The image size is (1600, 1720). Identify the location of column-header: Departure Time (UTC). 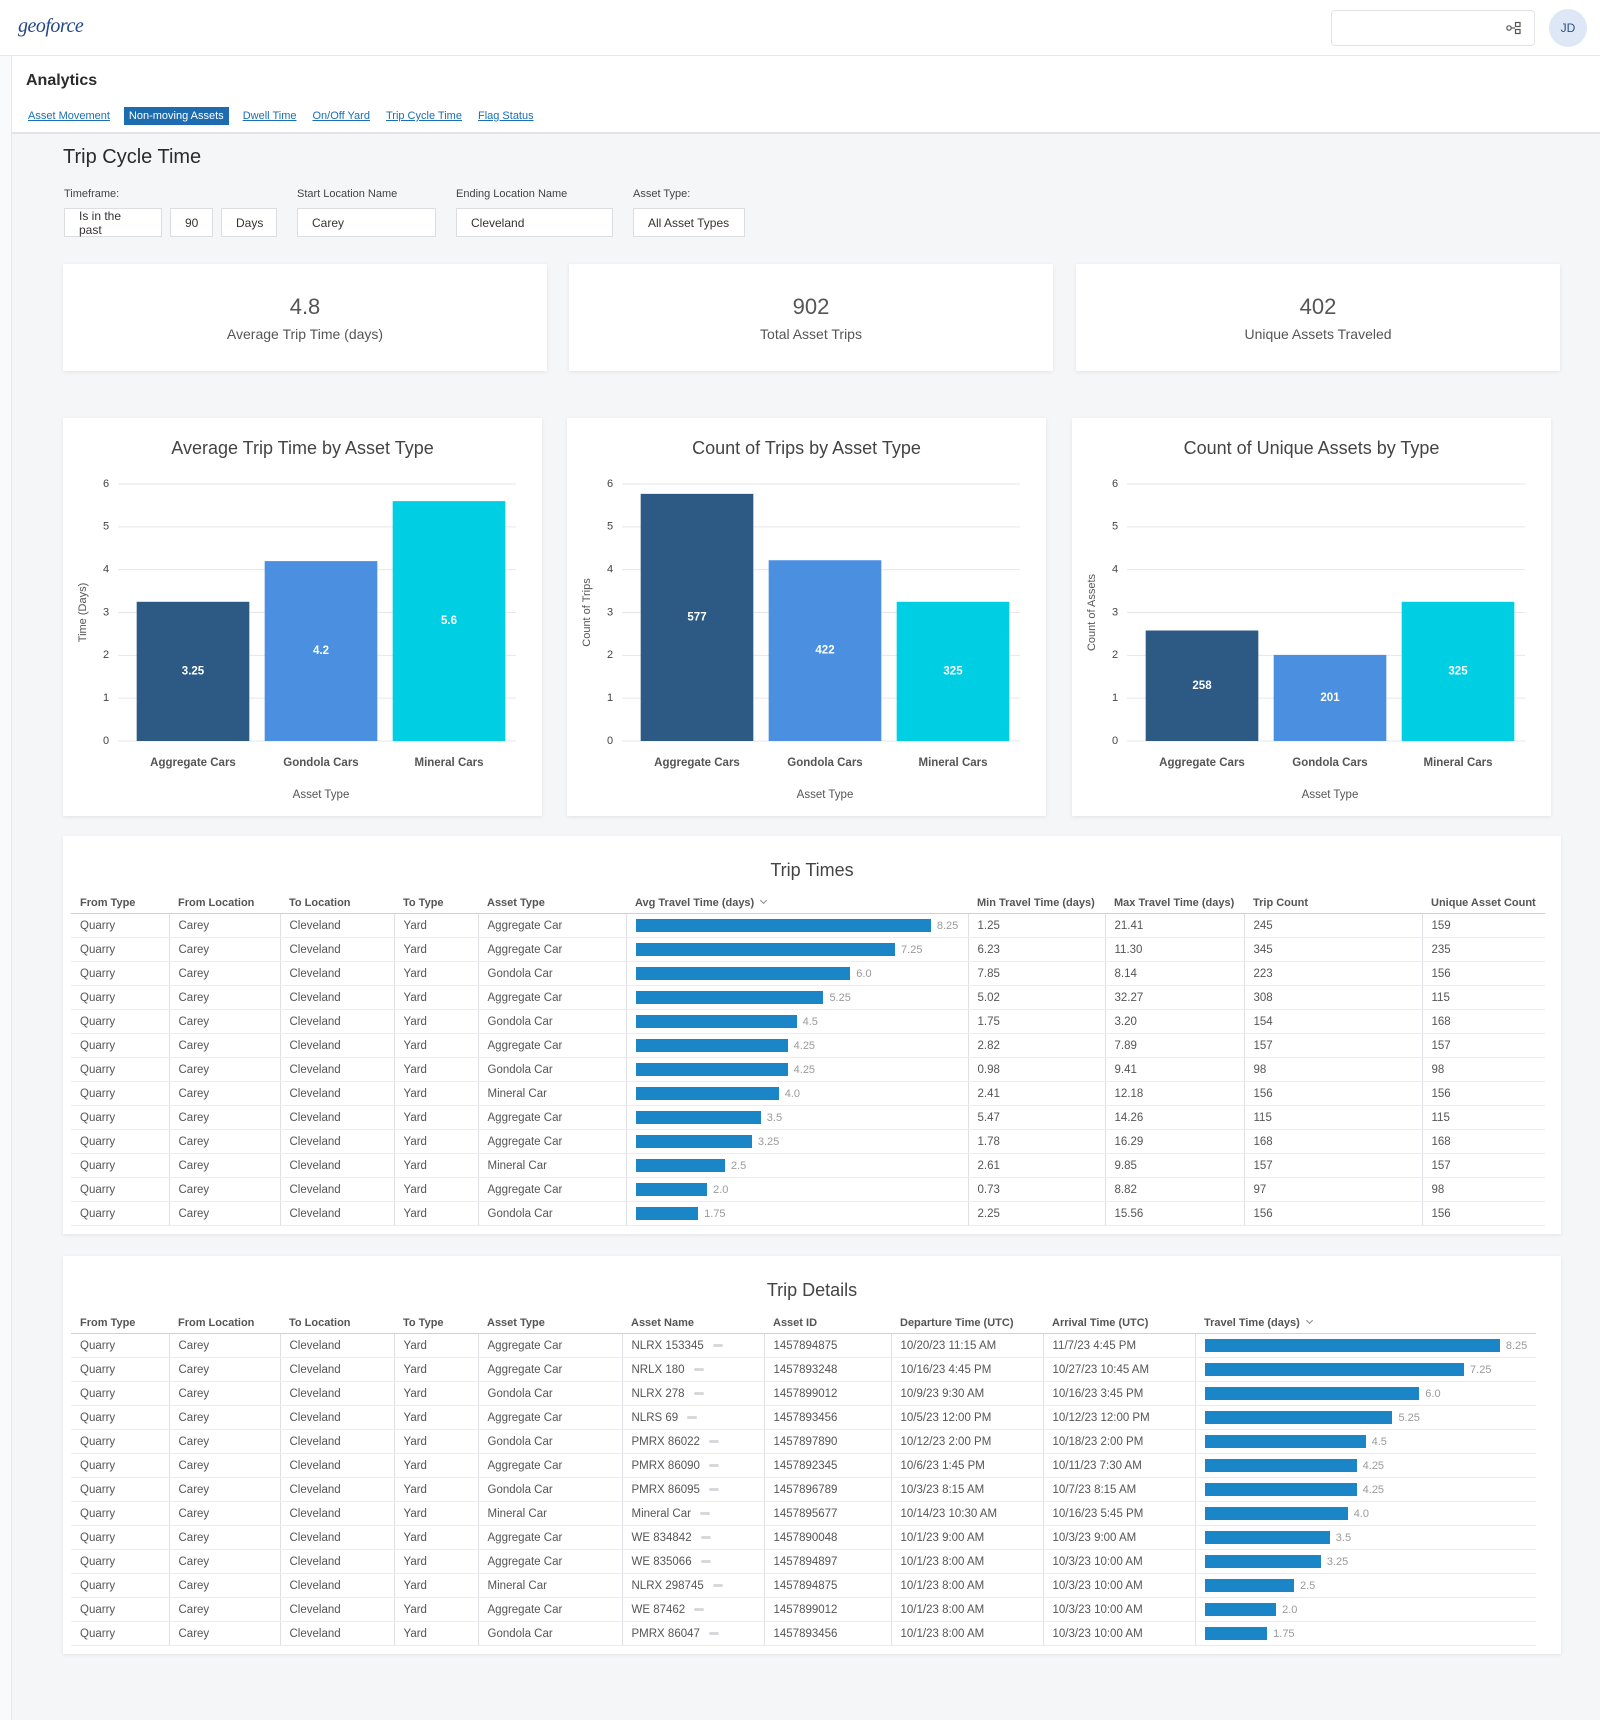
(967, 1323).